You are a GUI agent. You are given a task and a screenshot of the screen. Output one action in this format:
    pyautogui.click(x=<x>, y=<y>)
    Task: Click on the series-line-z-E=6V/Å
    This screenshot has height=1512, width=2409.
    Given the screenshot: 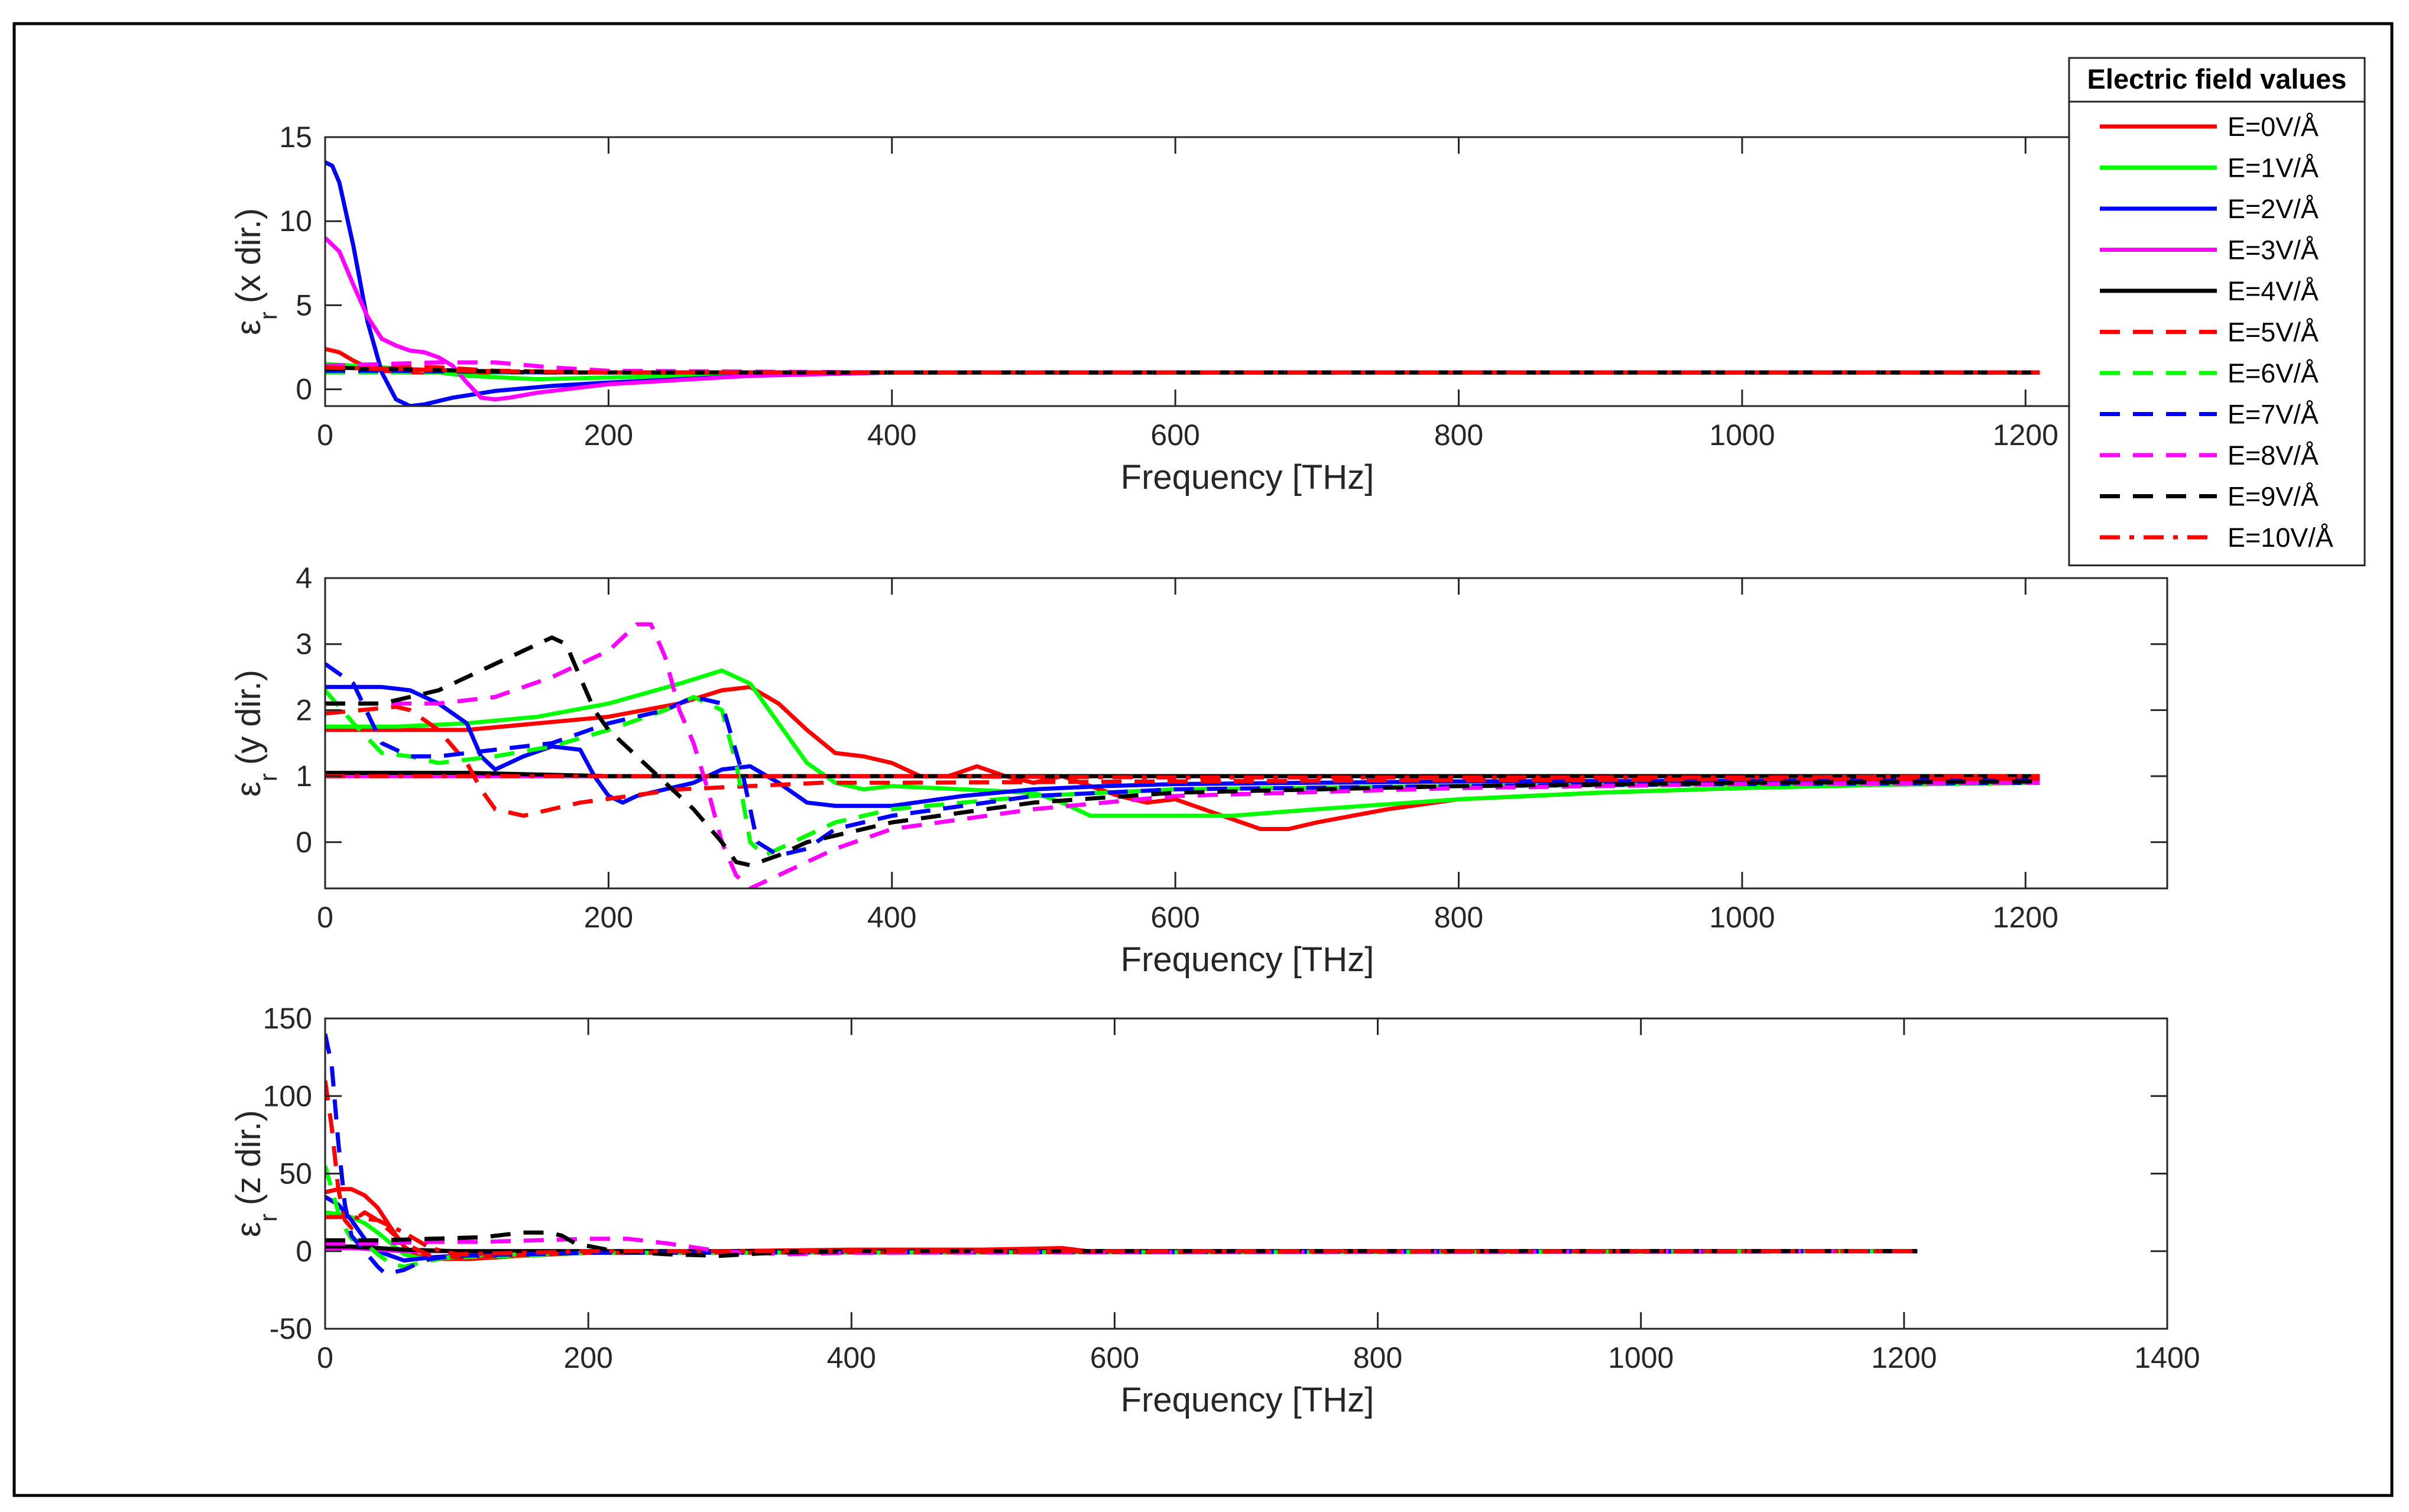 What is the action you would take?
    pyautogui.click(x=1121, y=1217)
    